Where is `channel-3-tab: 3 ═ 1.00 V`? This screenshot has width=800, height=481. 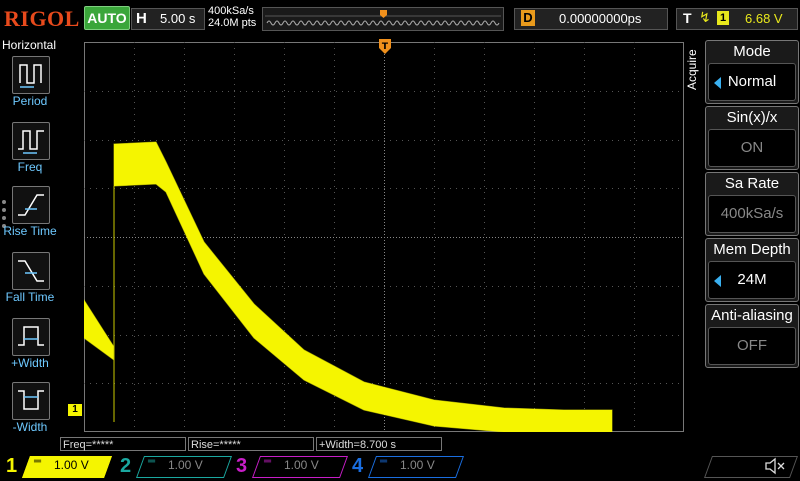
channel-3-tab: 3 ═ 1.00 V is located at coordinates (292, 466).